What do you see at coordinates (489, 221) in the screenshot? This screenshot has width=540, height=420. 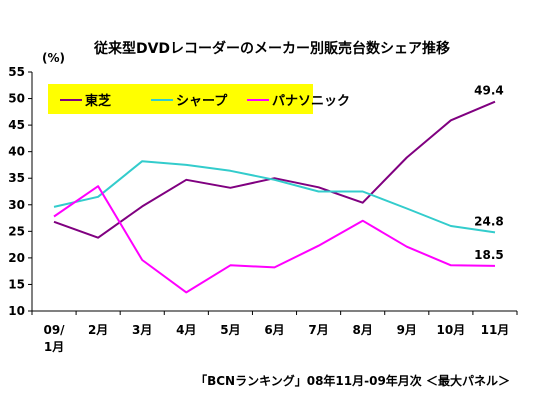 I see `end-value-label: 24.8` at bounding box center [489, 221].